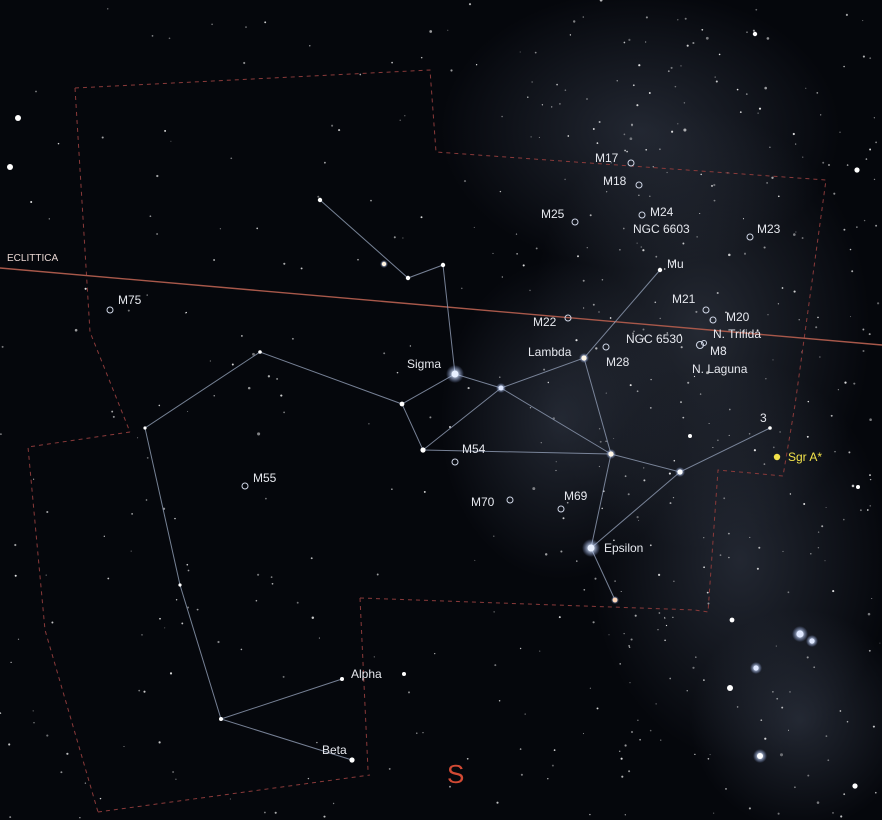 This screenshot has height=820, width=882. What do you see at coordinates (576, 496) in the screenshot?
I see `m69-label: M69` at bounding box center [576, 496].